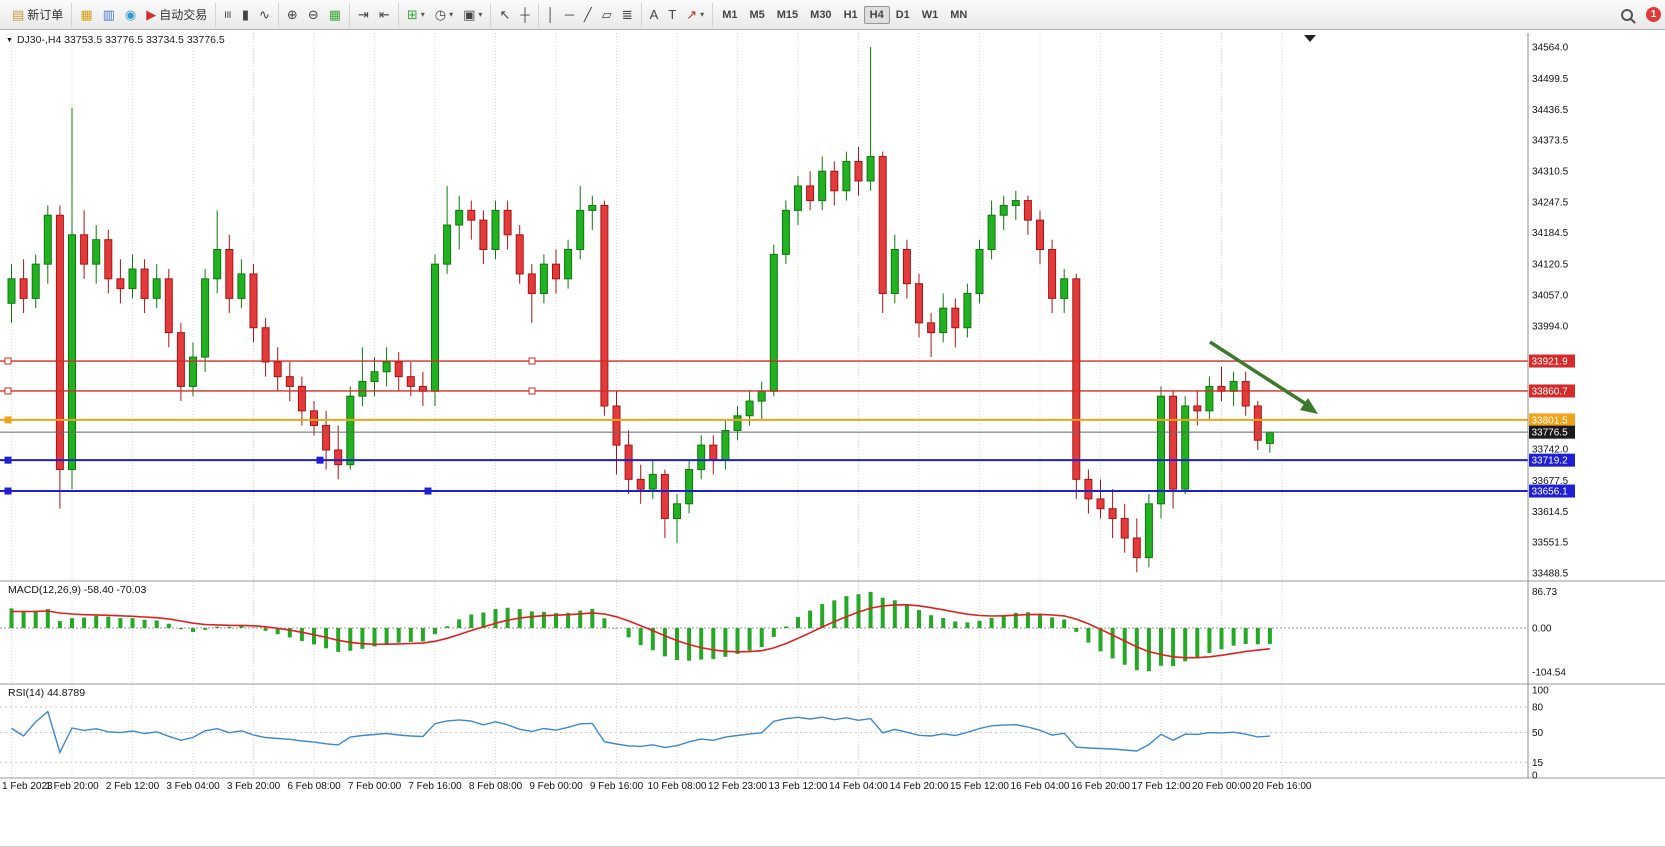 This screenshot has height=847, width=1665. Describe the element at coordinates (654, 14) in the screenshot. I see `text-button: A` at that location.